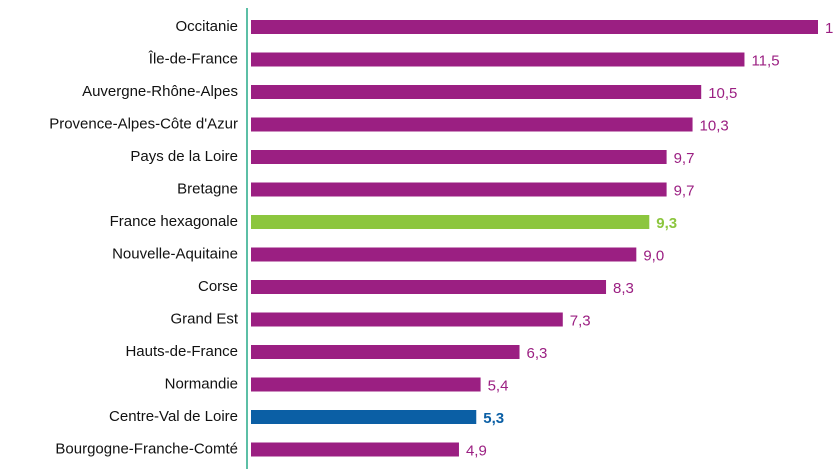  Describe the element at coordinates (493, 418) in the screenshot. I see `value-label: 5,3` at that location.